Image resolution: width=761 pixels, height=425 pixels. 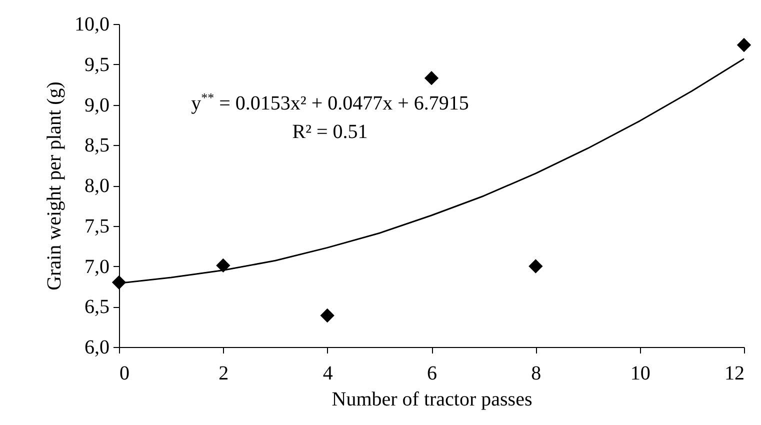 What do you see at coordinates (97, 347) in the screenshot?
I see `y-tick-label: 6,0` at bounding box center [97, 347].